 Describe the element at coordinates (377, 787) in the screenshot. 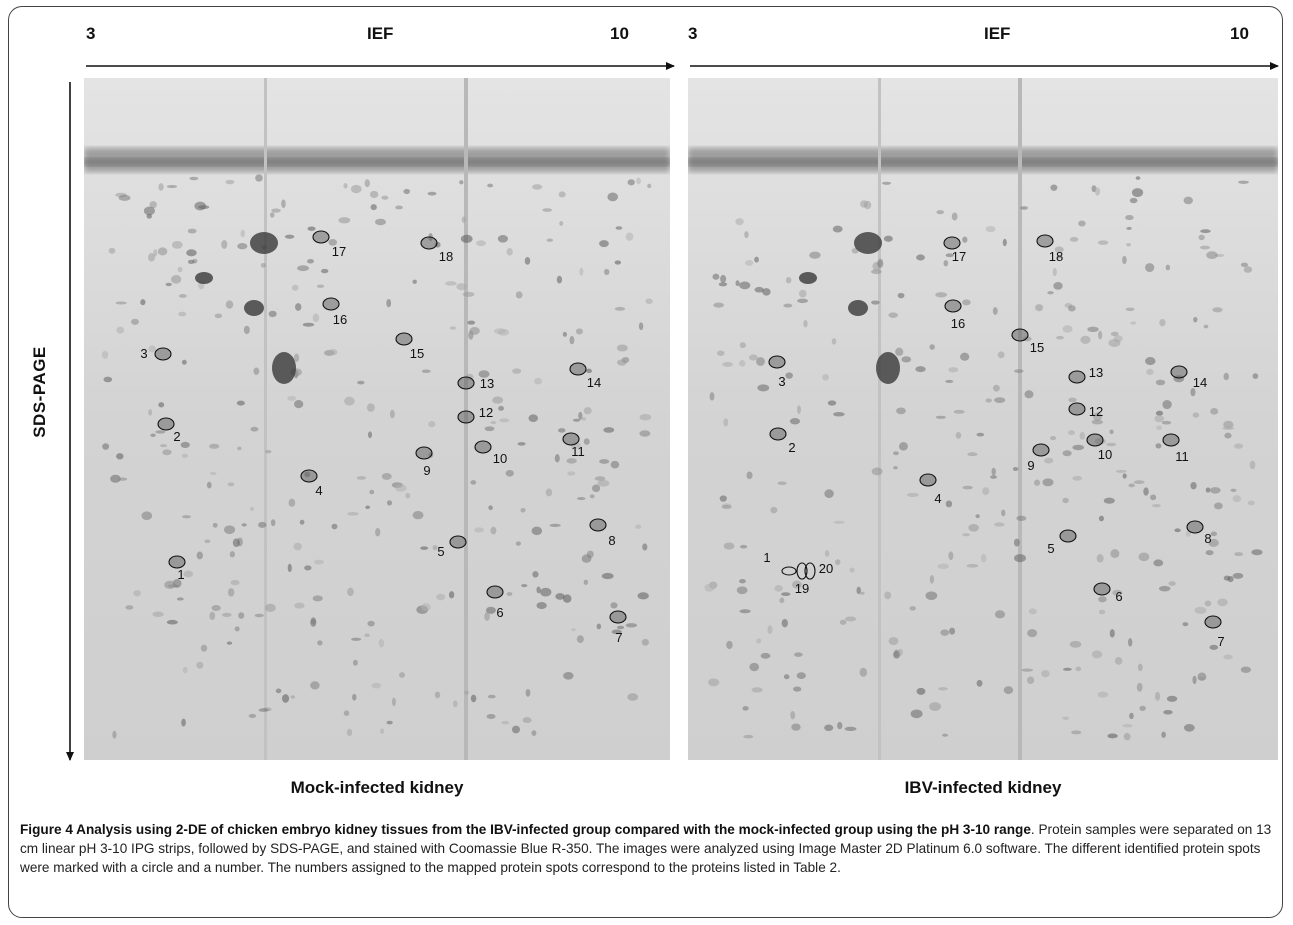

I see `panel-title-mock: Mock-infected kidney` at that location.